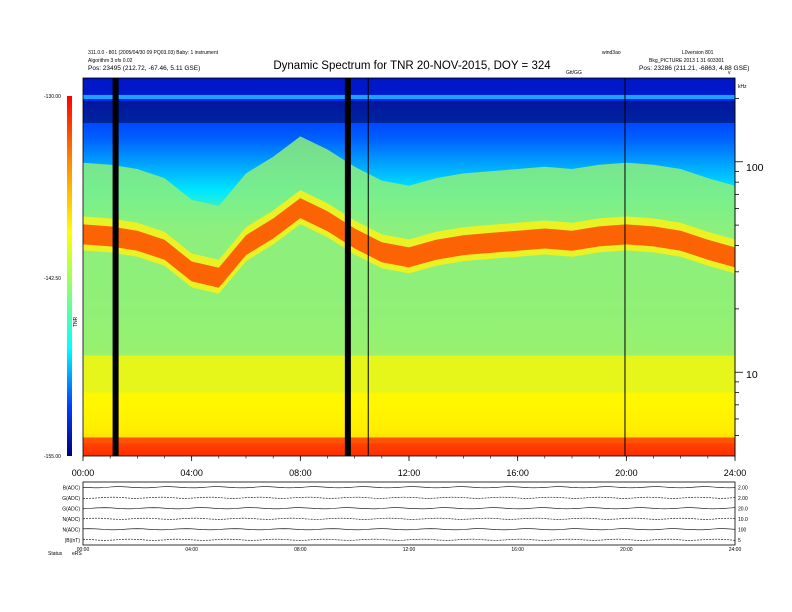 This screenshot has height=612, width=792. Describe the element at coordinates (76, 321) in the screenshot. I see `colorbar-label: TNR` at that location.